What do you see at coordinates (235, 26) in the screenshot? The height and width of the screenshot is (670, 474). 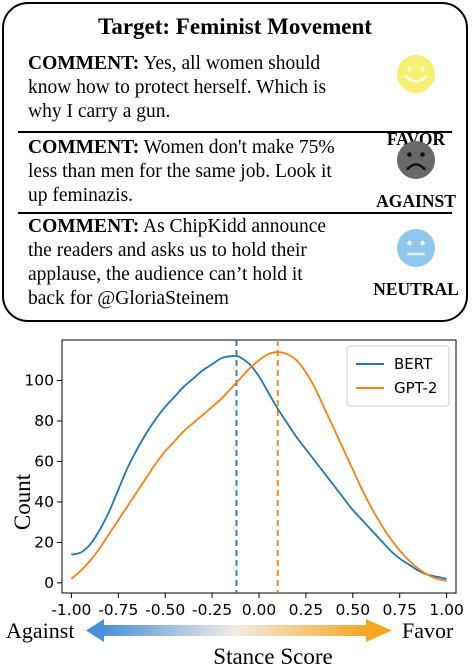 I see `card-title: Target: Feminist Movement` at bounding box center [235, 26].